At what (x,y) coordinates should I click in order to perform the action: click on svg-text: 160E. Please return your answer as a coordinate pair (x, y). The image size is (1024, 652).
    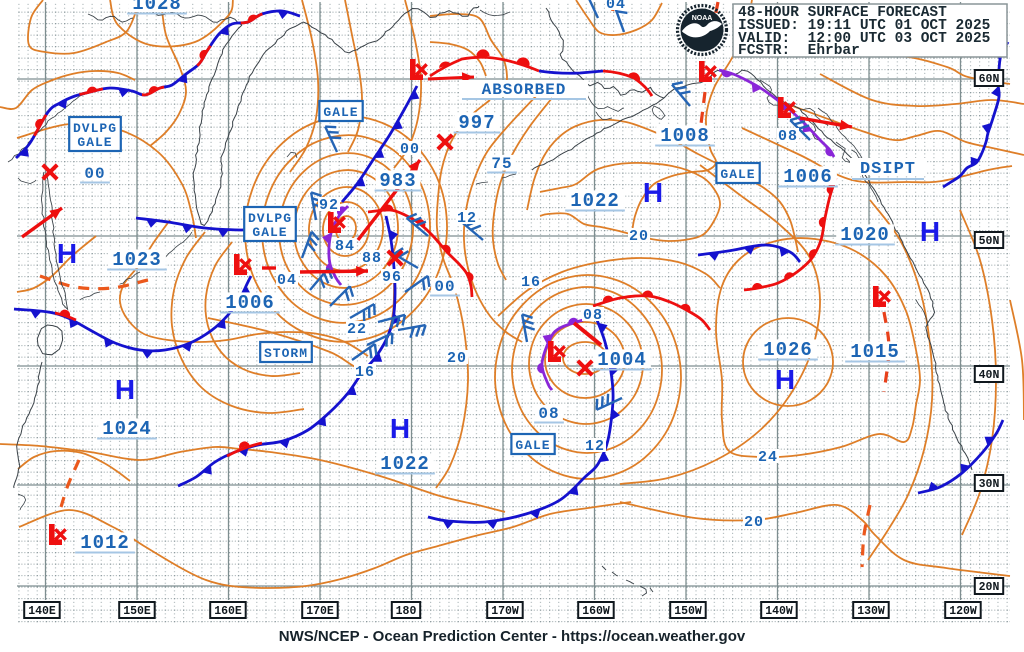
    Looking at the image, I should click on (228, 611).